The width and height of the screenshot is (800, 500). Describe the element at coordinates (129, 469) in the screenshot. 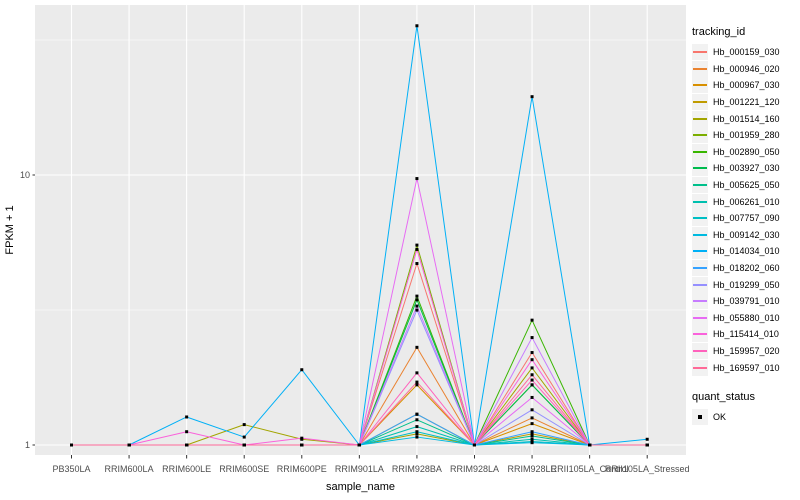

I see `x-tick-label: RRIM600LA` at that location.